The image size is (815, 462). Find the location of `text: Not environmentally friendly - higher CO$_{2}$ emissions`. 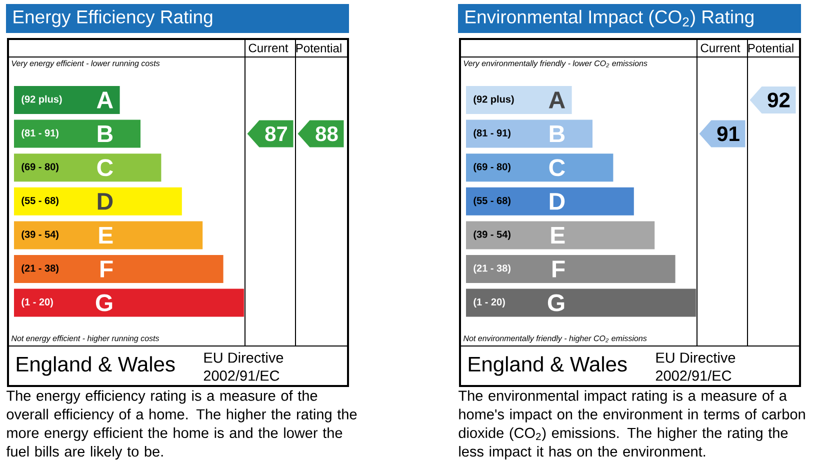

text: Not environmentally friendly - higher CO$_{2}$ emissions is located at coordinates (555, 339).